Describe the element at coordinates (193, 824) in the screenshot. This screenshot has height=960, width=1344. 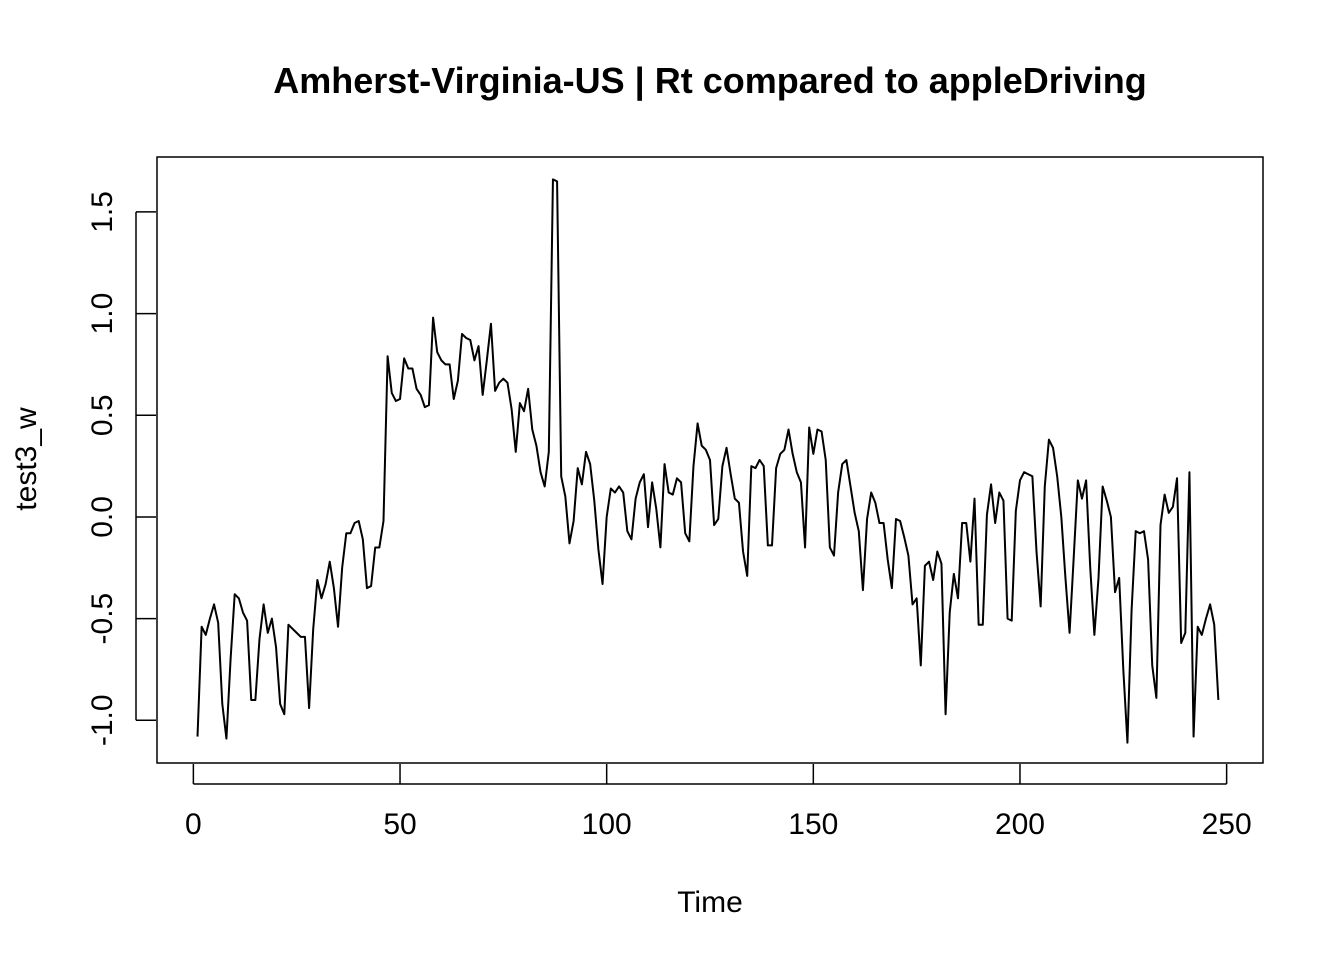
I see `x-tick-label: 0` at that location.